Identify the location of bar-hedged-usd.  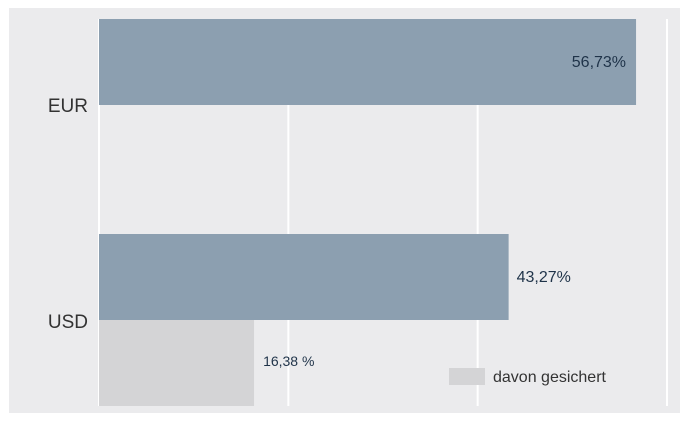
(177, 363).